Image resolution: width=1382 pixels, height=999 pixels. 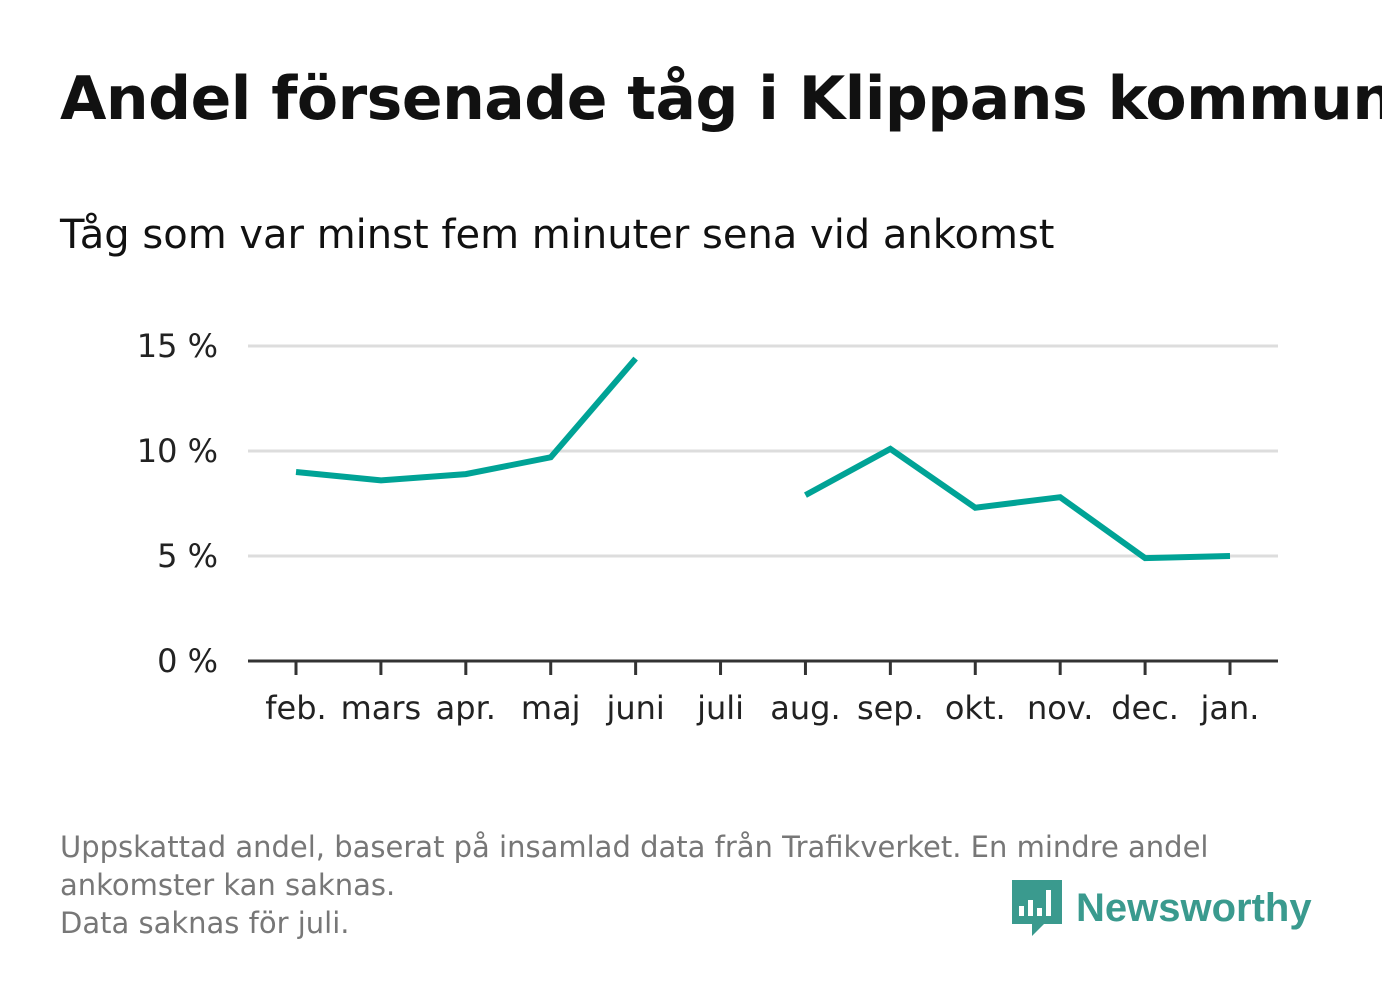 I want to click on x-tick-label: sep., so click(x=890, y=708).